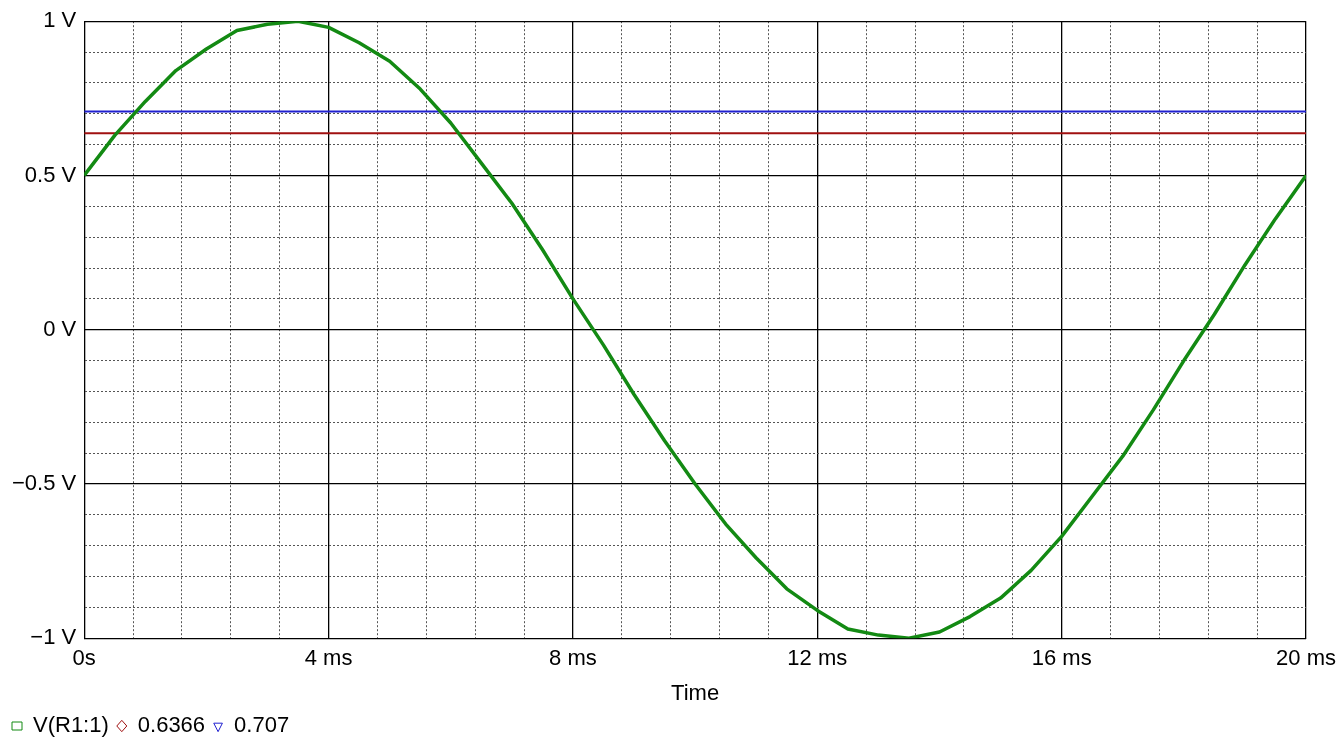 The width and height of the screenshot is (1344, 747). I want to click on y-tick-label: 1 V, so click(60, 20).